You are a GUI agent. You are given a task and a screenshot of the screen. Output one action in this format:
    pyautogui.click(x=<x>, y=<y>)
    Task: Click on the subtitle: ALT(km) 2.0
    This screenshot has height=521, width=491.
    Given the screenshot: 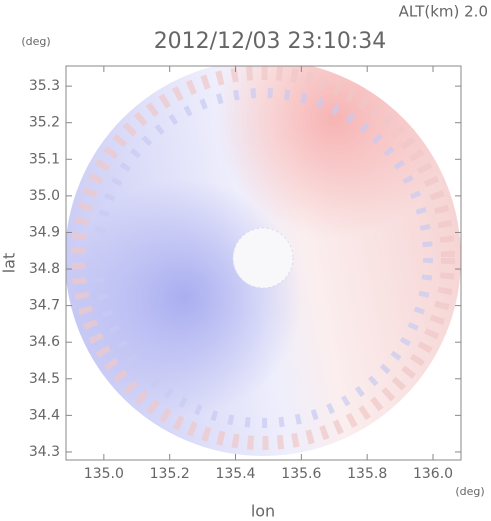 What is the action you would take?
    pyautogui.click(x=443, y=12)
    